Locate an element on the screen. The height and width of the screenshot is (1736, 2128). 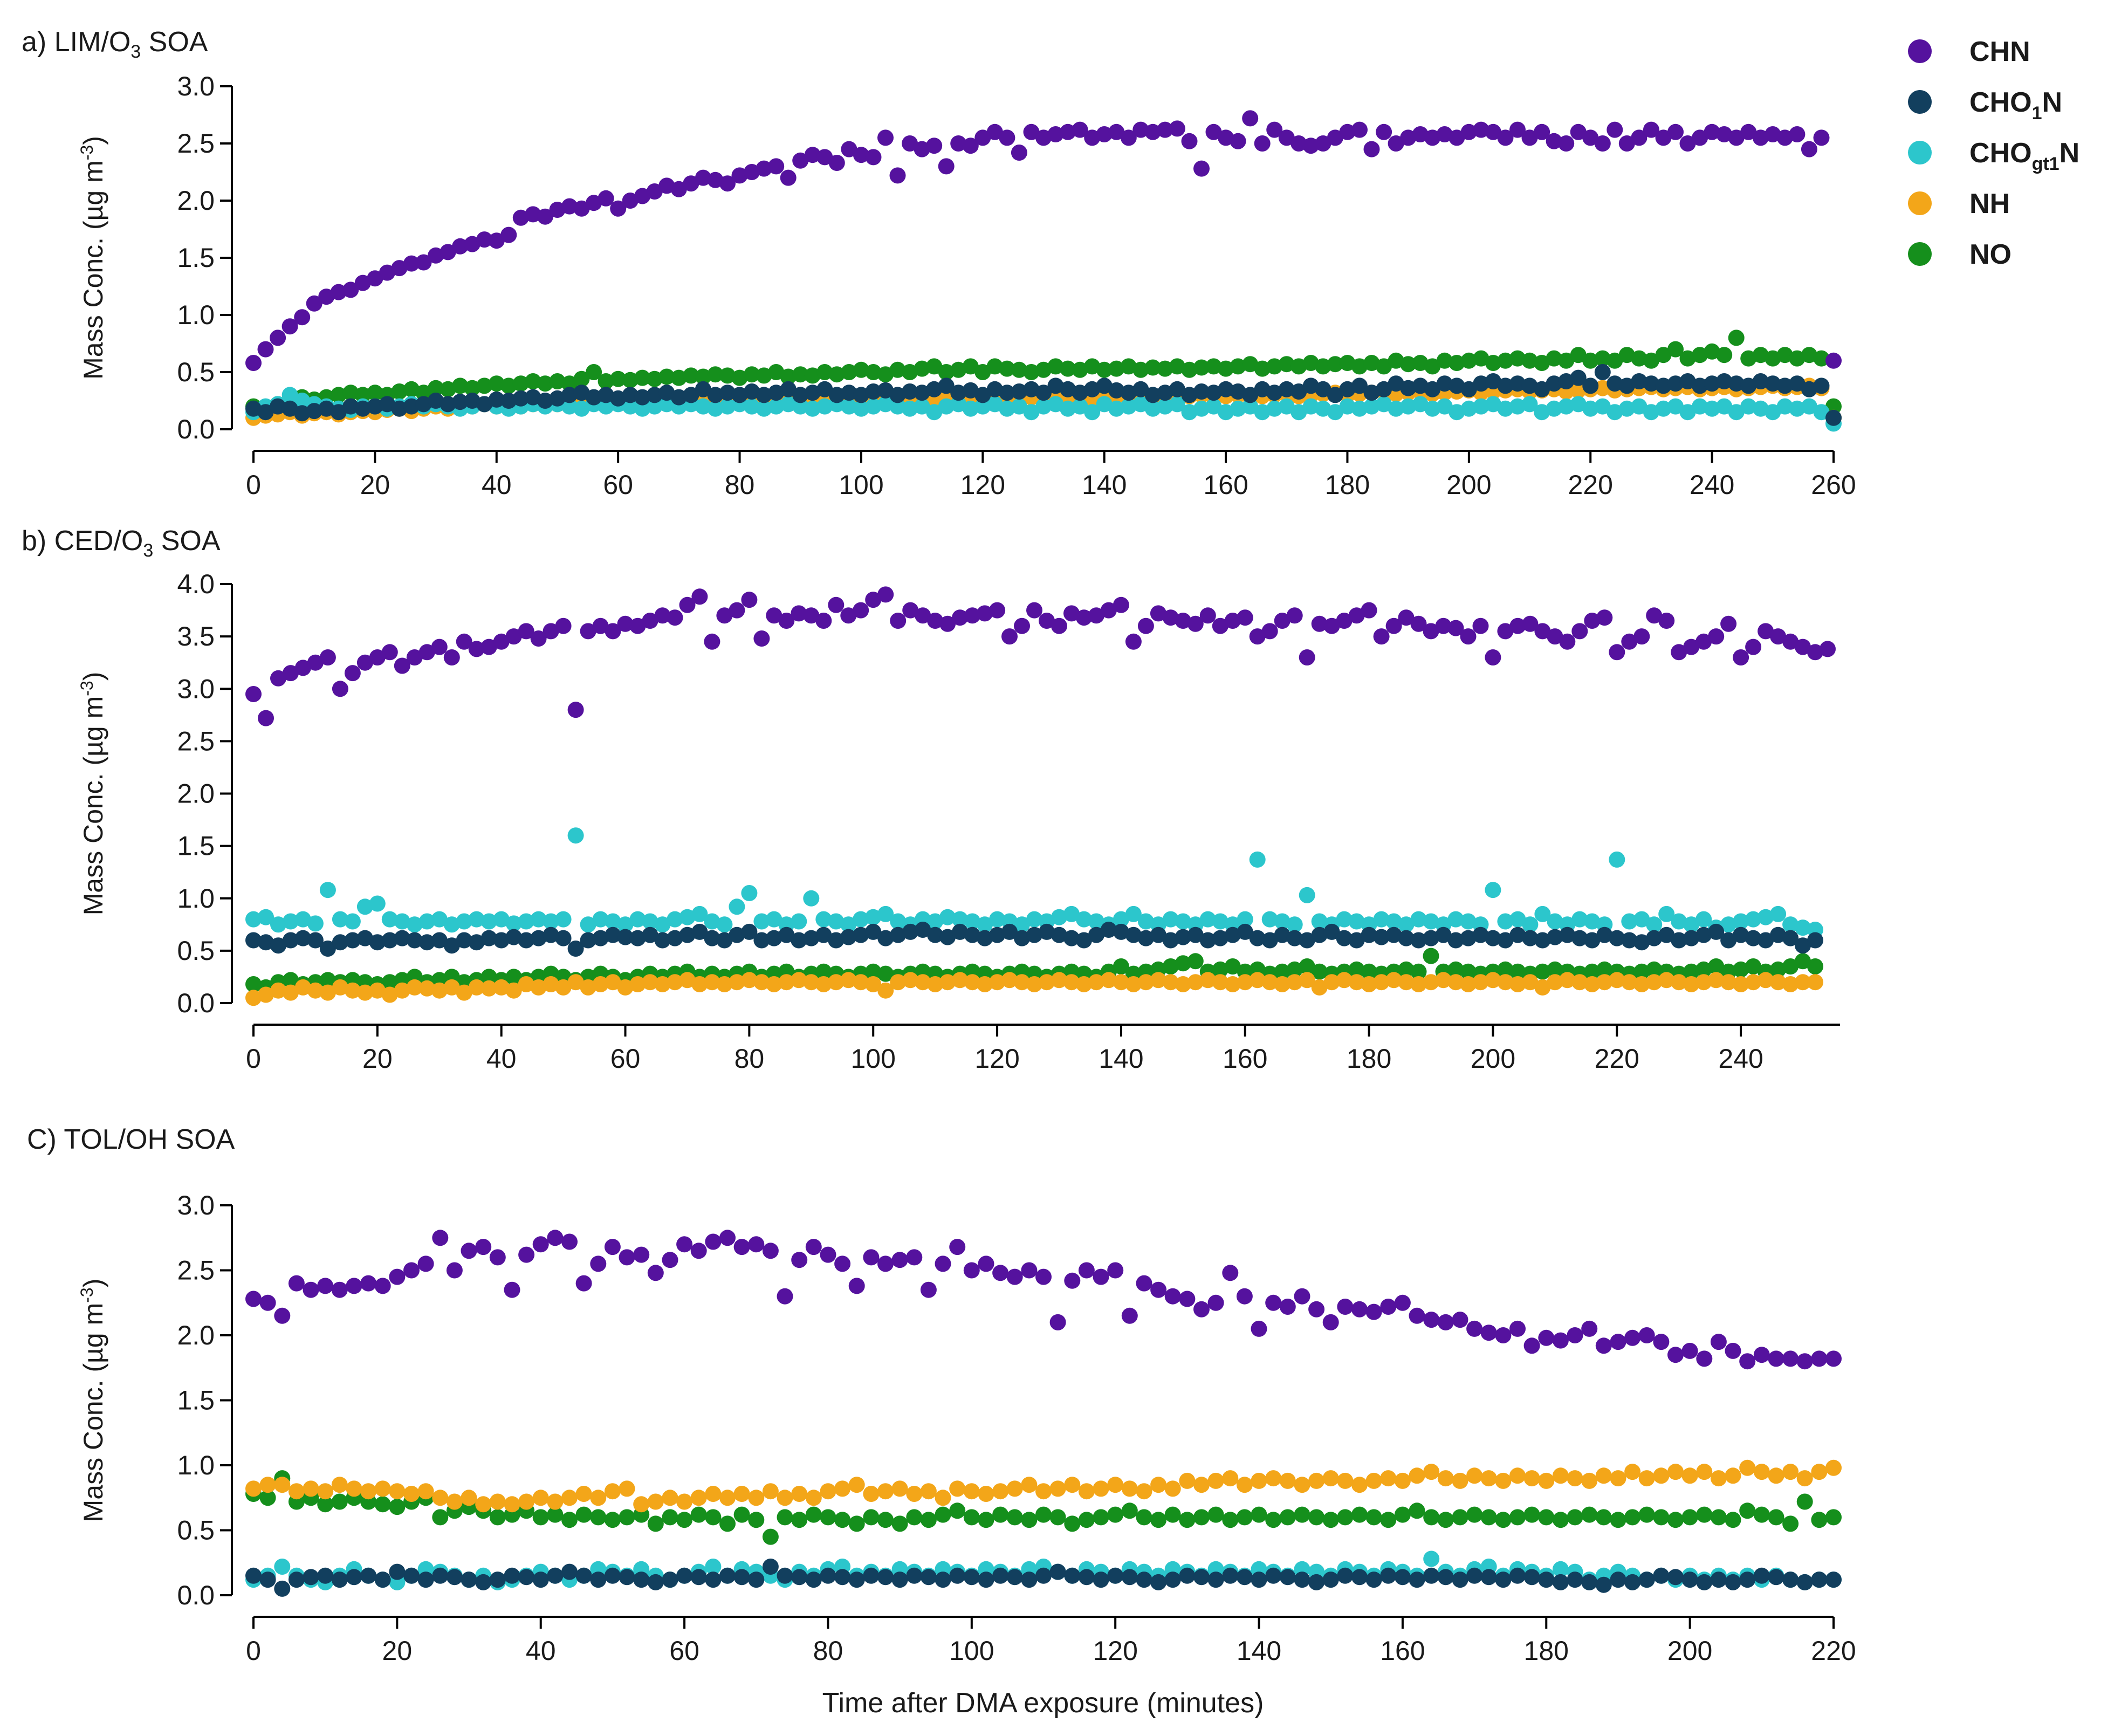
panel-title: b) CED/O3 SOA is located at coordinates (121, 543).